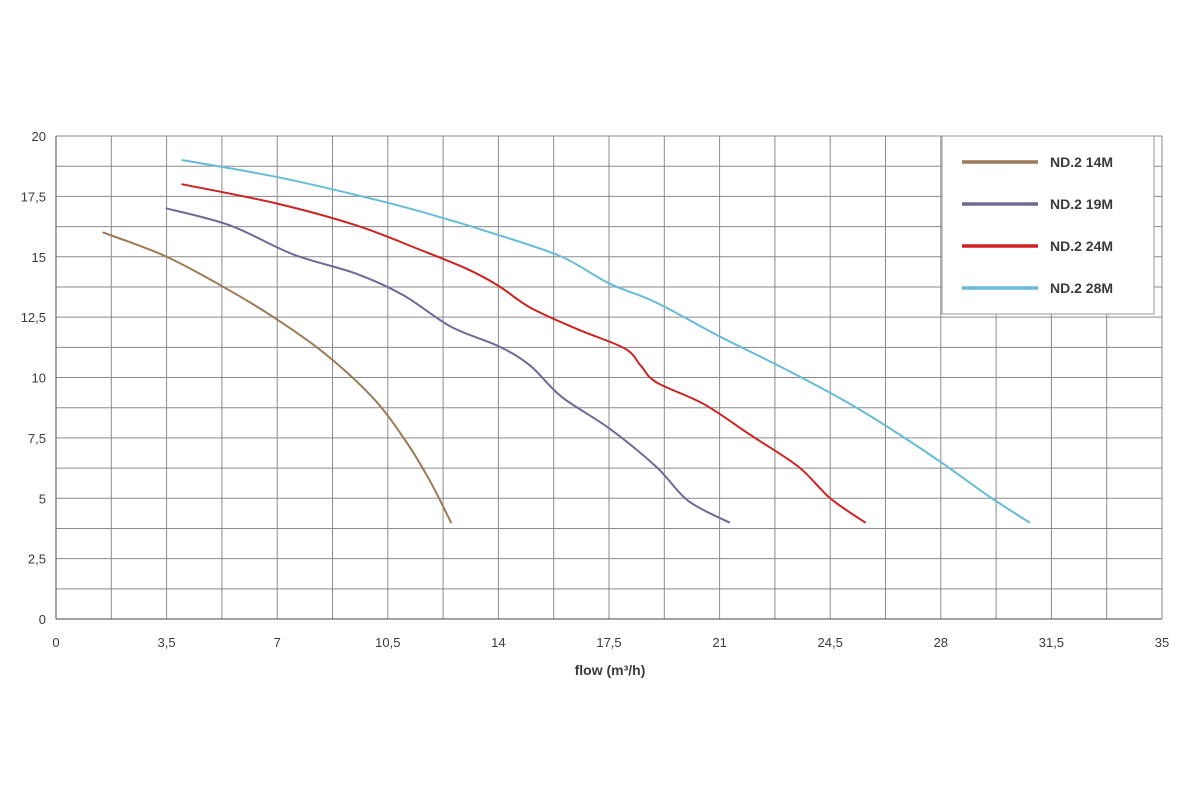 The height and width of the screenshot is (800, 1200). Describe the element at coordinates (37, 559) in the screenshot. I see `y-tick-label: 2,5` at that location.